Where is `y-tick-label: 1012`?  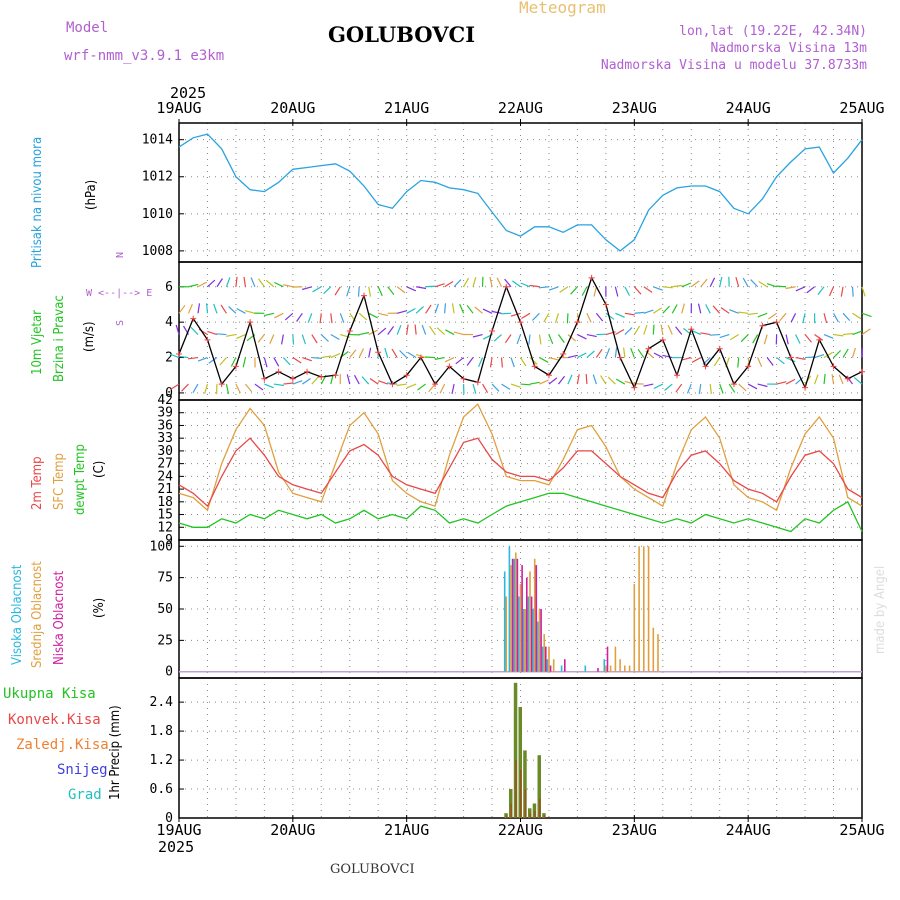
y-tick-label: 1012 is located at coordinates (157, 177).